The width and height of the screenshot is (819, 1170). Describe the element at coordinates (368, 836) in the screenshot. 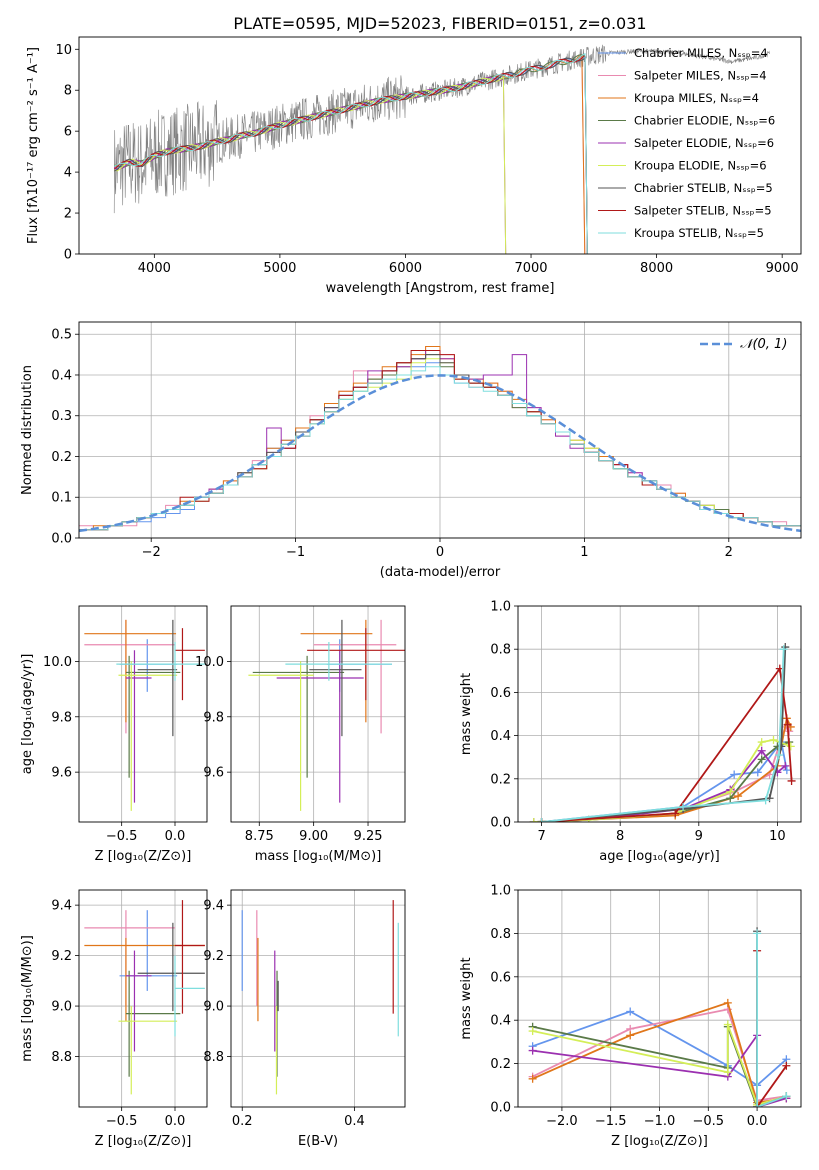

I see `x-tick-label: 9.25` at that location.